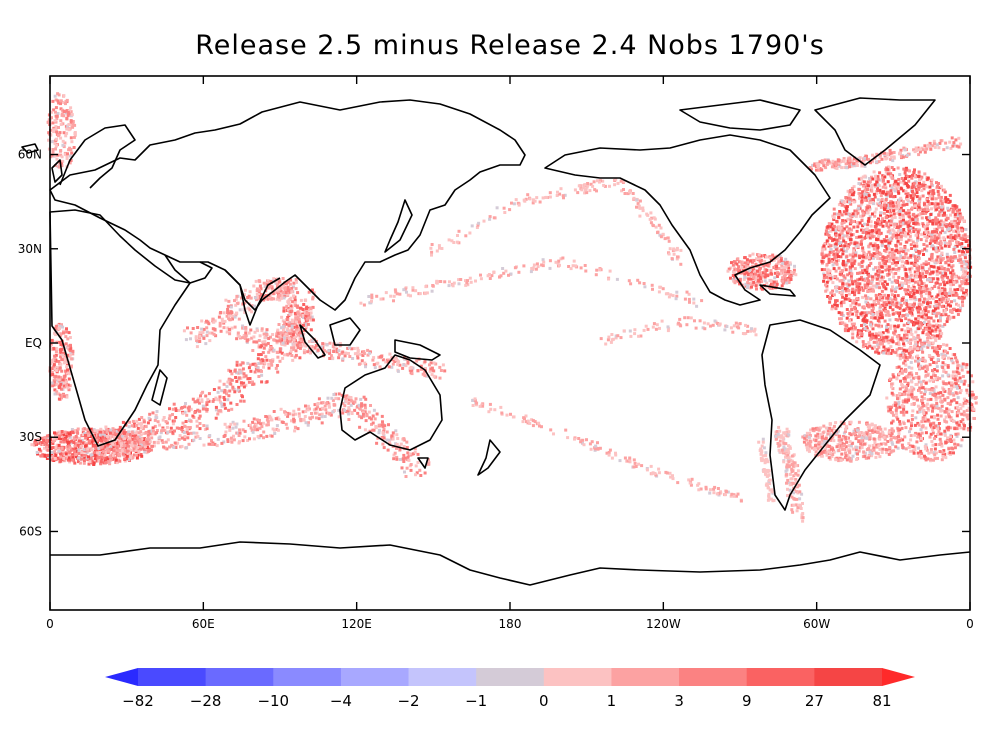  What do you see at coordinates (814, 701) in the screenshot?
I see `colorbar-label: 27` at bounding box center [814, 701].